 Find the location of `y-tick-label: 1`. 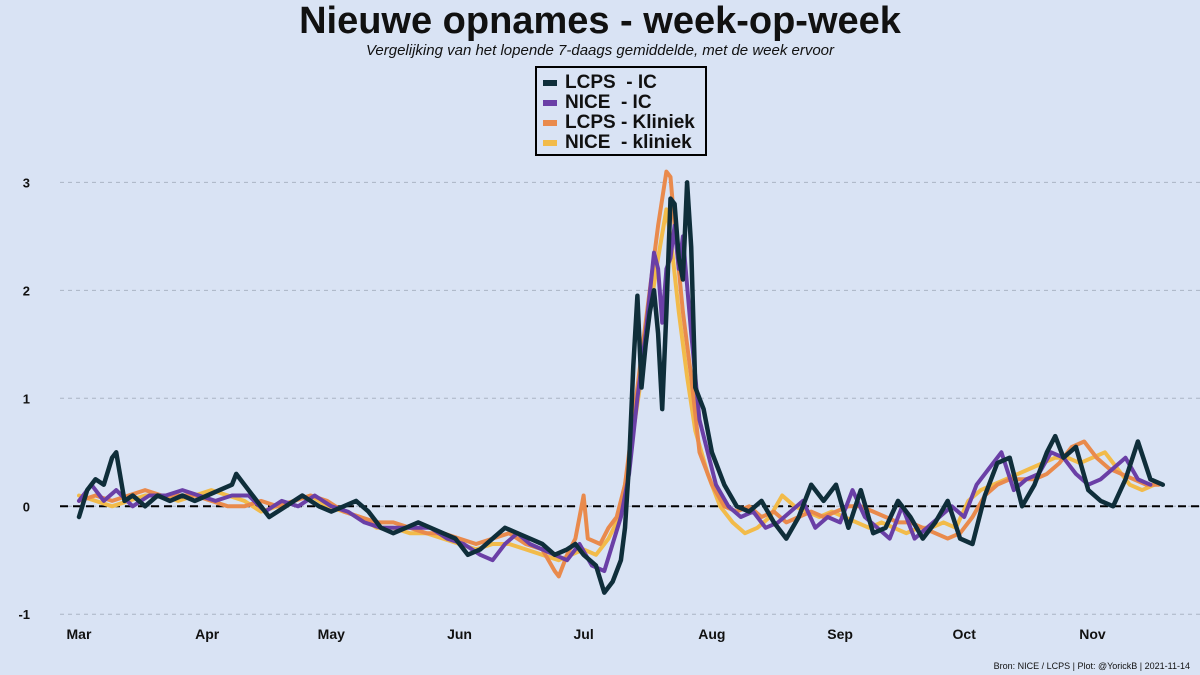

y-tick-label: 1 is located at coordinates (26, 398).